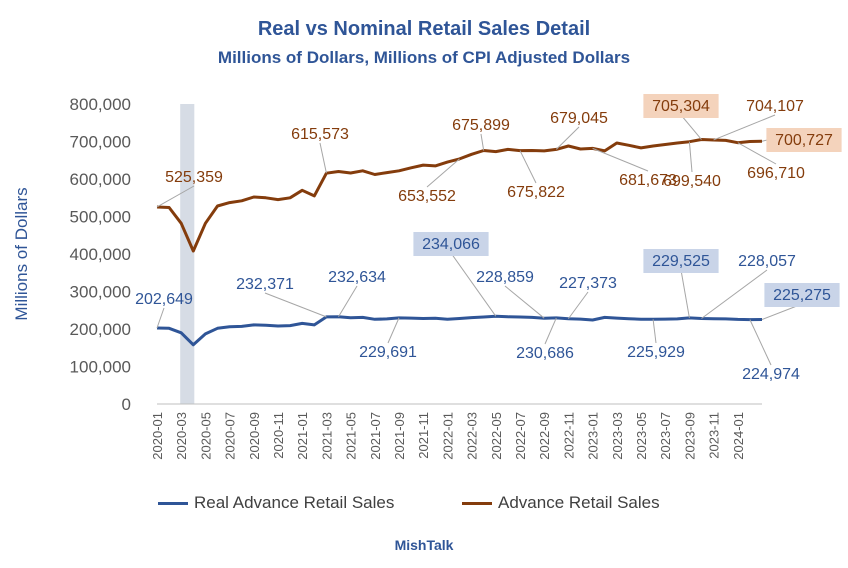 The height and width of the screenshot is (568, 848). I want to click on data-label-real: 202,649, so click(164, 299).